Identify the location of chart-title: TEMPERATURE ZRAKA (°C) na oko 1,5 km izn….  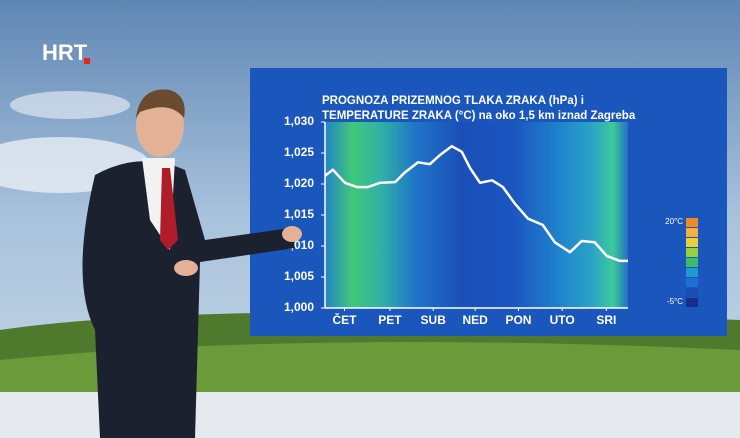
(479, 116).